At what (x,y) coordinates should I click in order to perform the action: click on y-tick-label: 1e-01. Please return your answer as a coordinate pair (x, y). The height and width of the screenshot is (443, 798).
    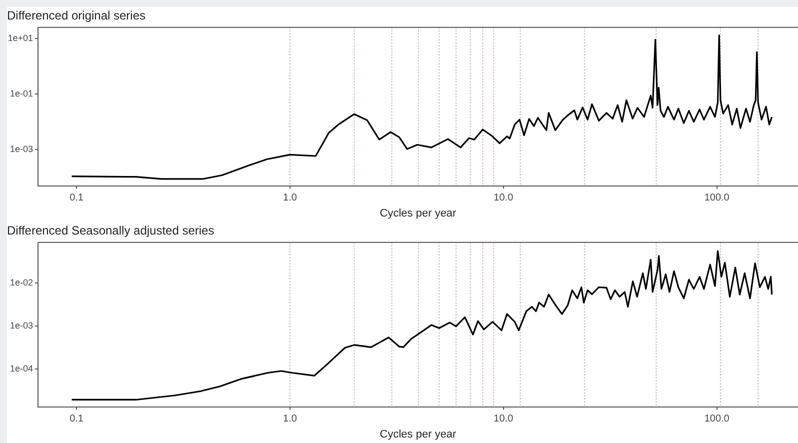
    Looking at the image, I should click on (21, 93).